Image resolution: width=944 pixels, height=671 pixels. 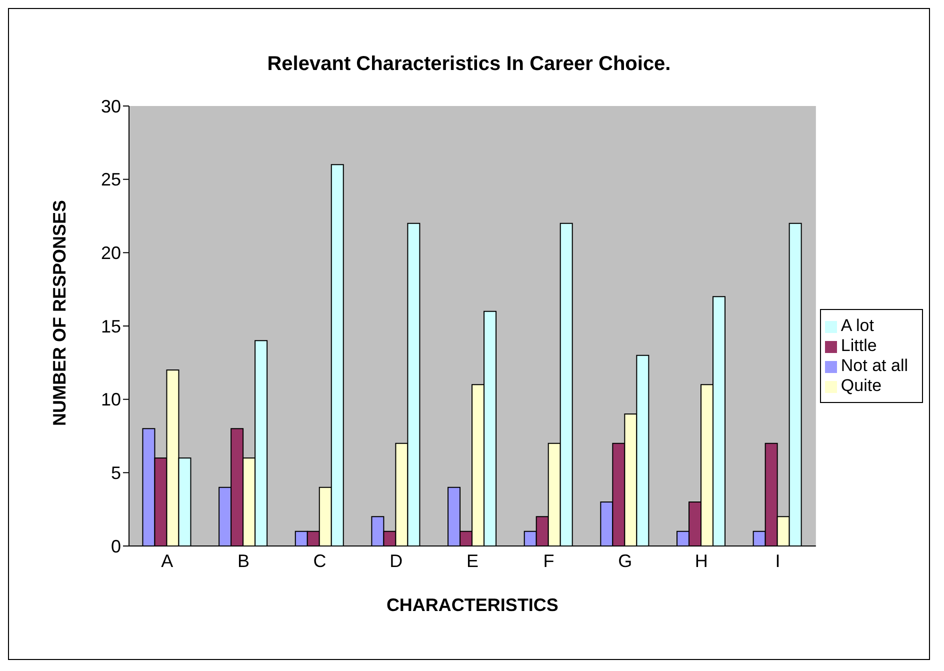 What do you see at coordinates (243, 560) in the screenshot?
I see `x-tick-label: B` at bounding box center [243, 560].